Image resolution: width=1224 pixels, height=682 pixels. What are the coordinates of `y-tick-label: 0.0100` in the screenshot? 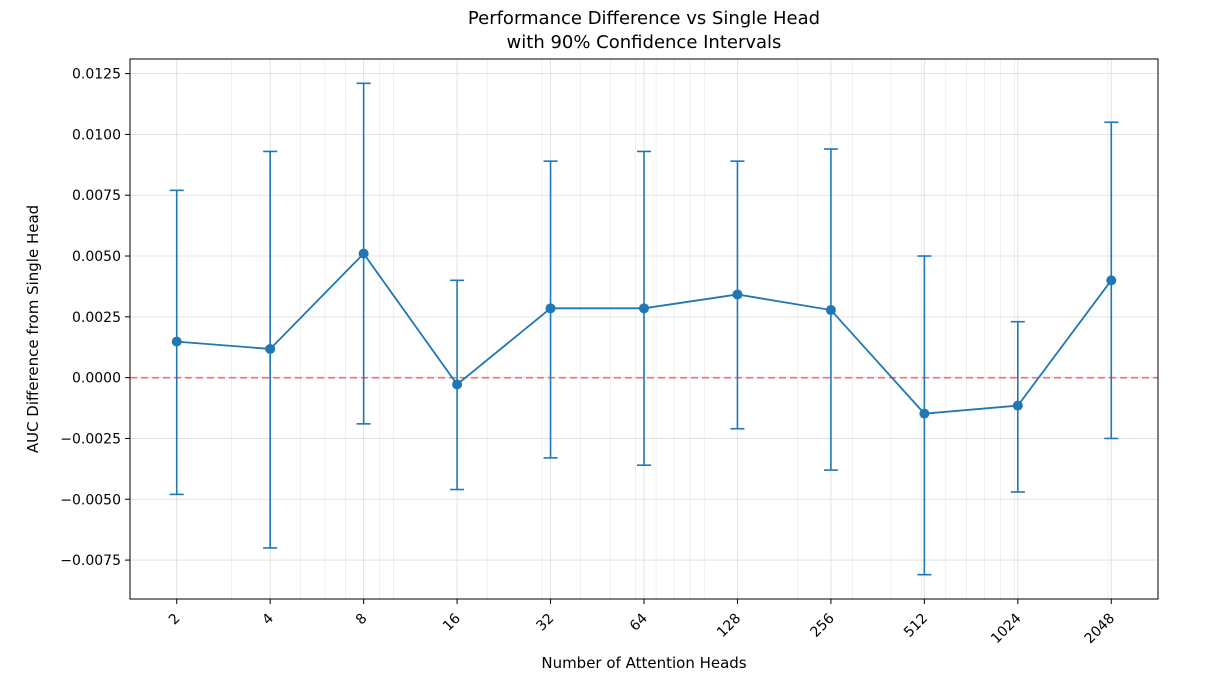 It's located at (96, 135).